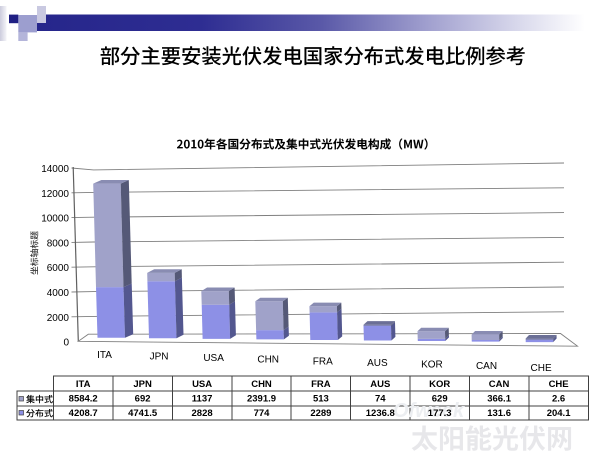  Describe the element at coordinates (499, 399) in the screenshot. I see `svg-text: 366.1` at that location.